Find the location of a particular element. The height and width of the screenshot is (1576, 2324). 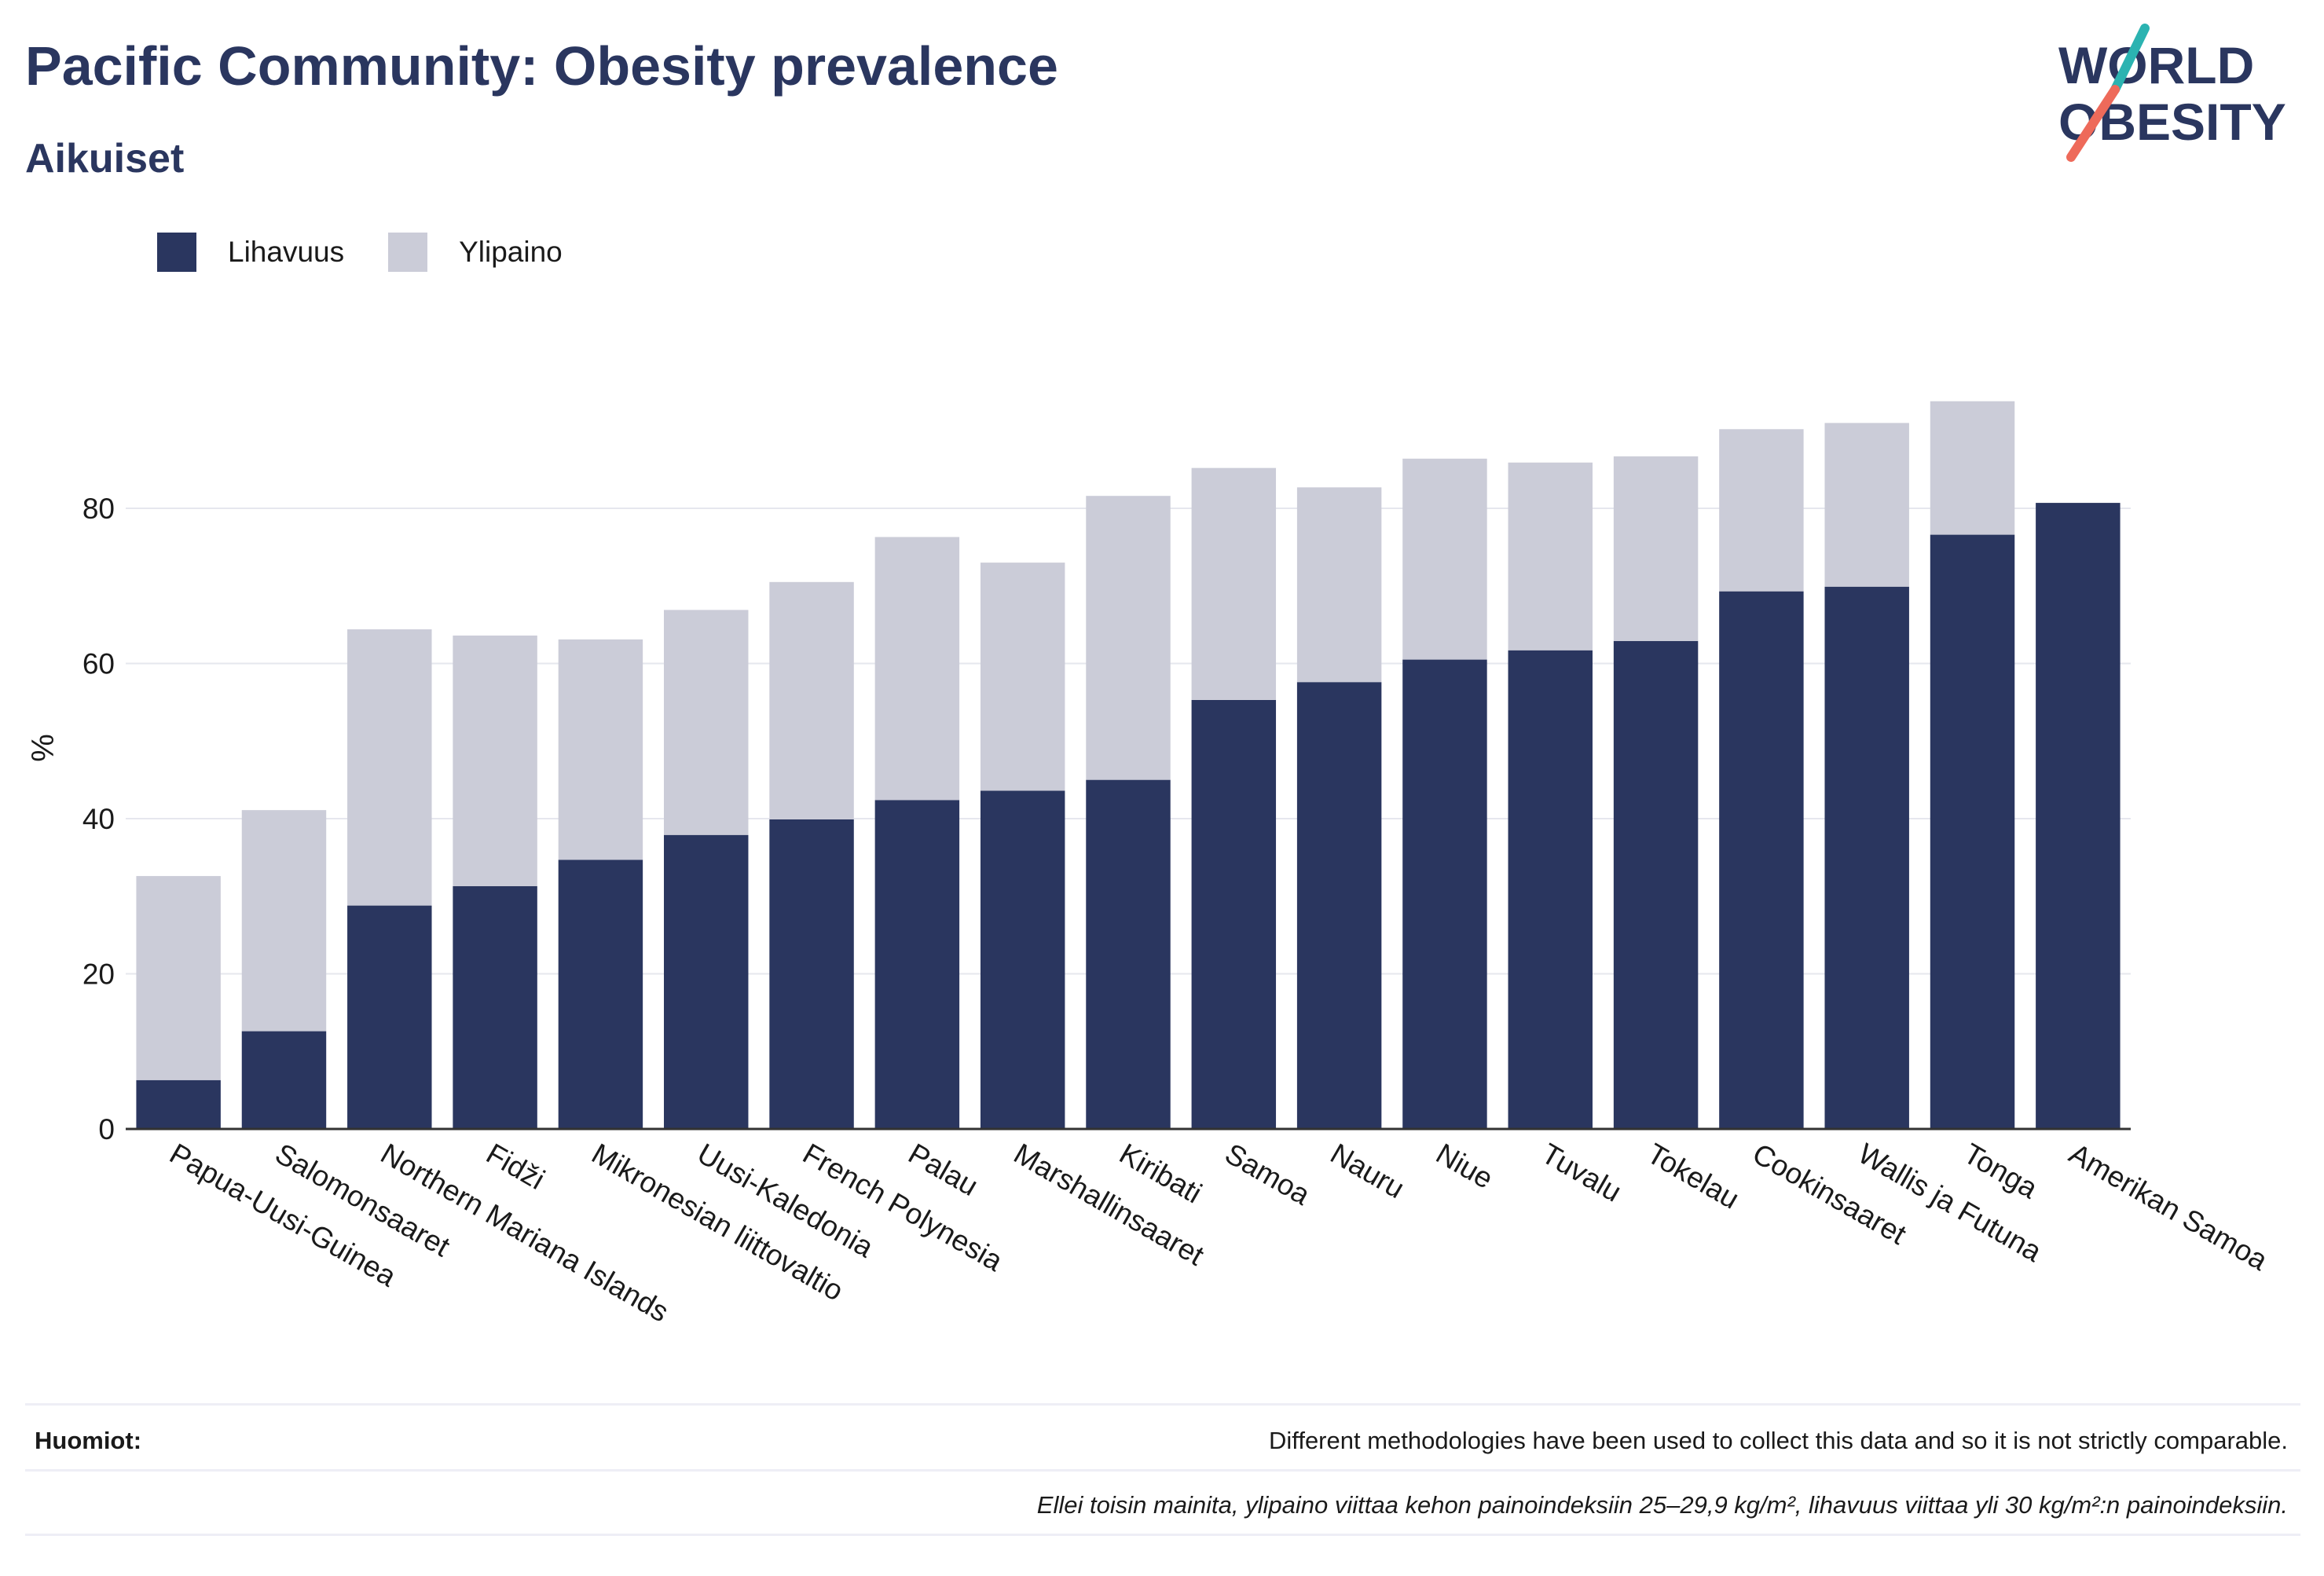

notes-label: Huomiot: is located at coordinates (88, 1440).